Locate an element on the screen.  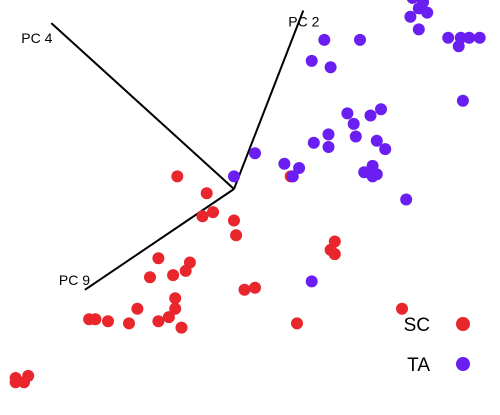
axis-label-pc2: PC 2 is located at coordinates (303, 22).